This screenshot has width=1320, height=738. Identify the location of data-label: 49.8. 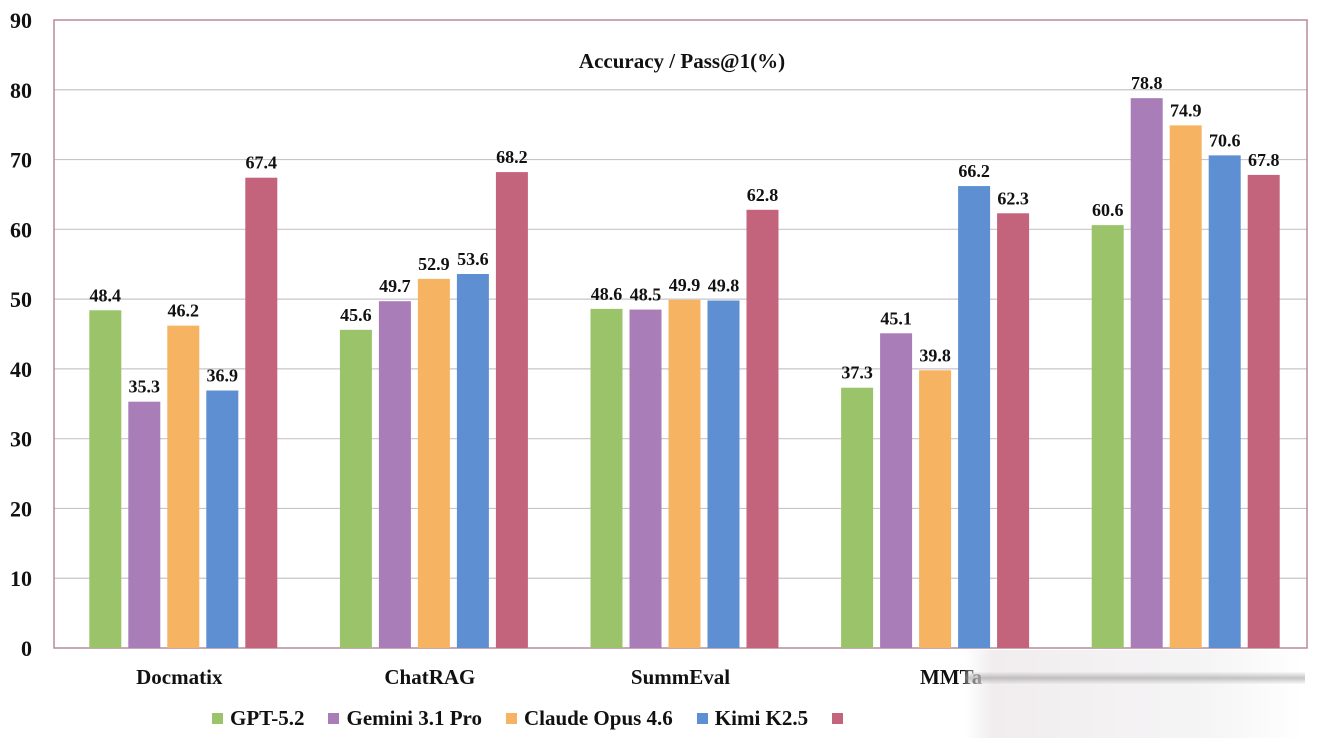
(724, 286).